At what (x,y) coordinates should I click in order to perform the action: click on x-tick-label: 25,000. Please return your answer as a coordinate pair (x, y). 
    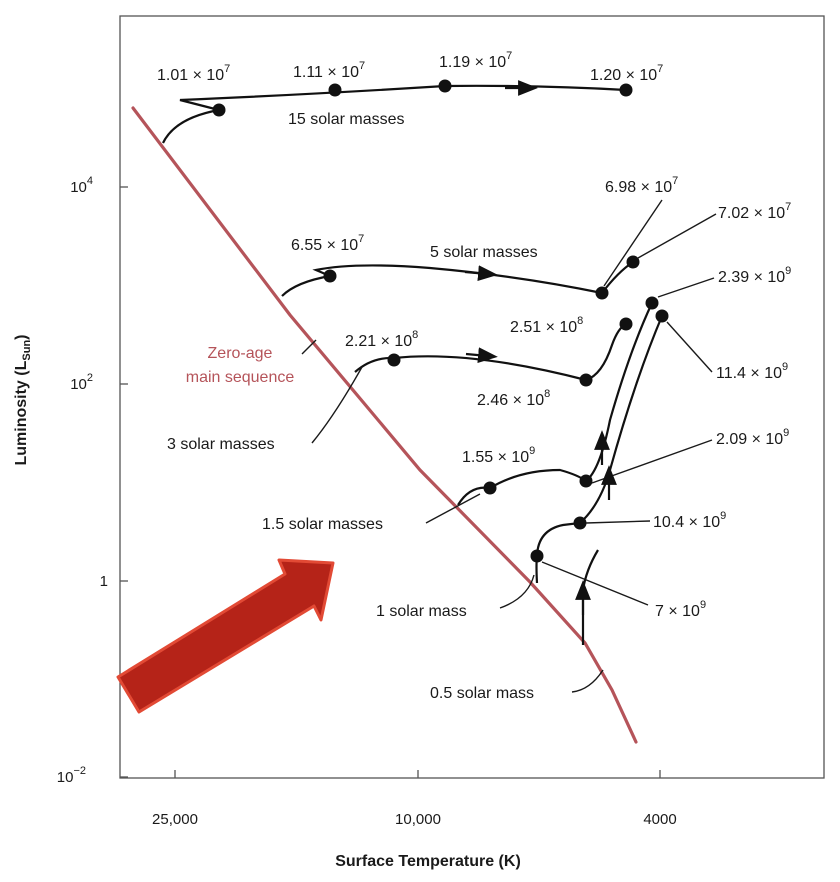
    Looking at the image, I should click on (175, 819).